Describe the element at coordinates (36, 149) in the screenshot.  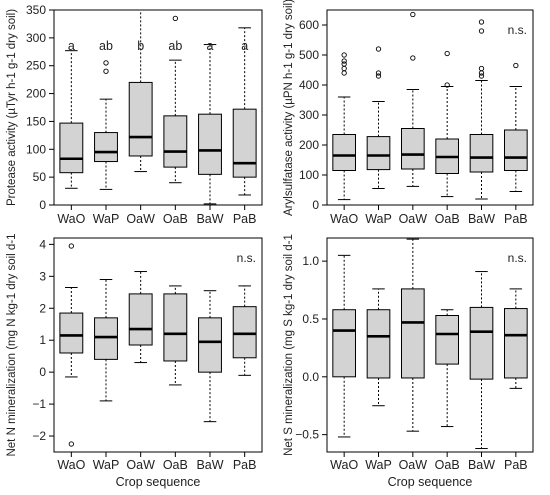
I see `y-tick-label: 100` at that location.